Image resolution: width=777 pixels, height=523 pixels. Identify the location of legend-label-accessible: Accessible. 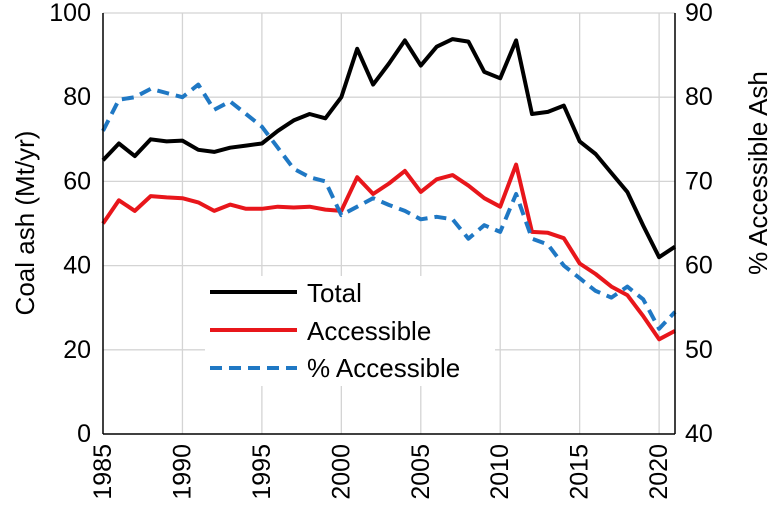
(369, 331).